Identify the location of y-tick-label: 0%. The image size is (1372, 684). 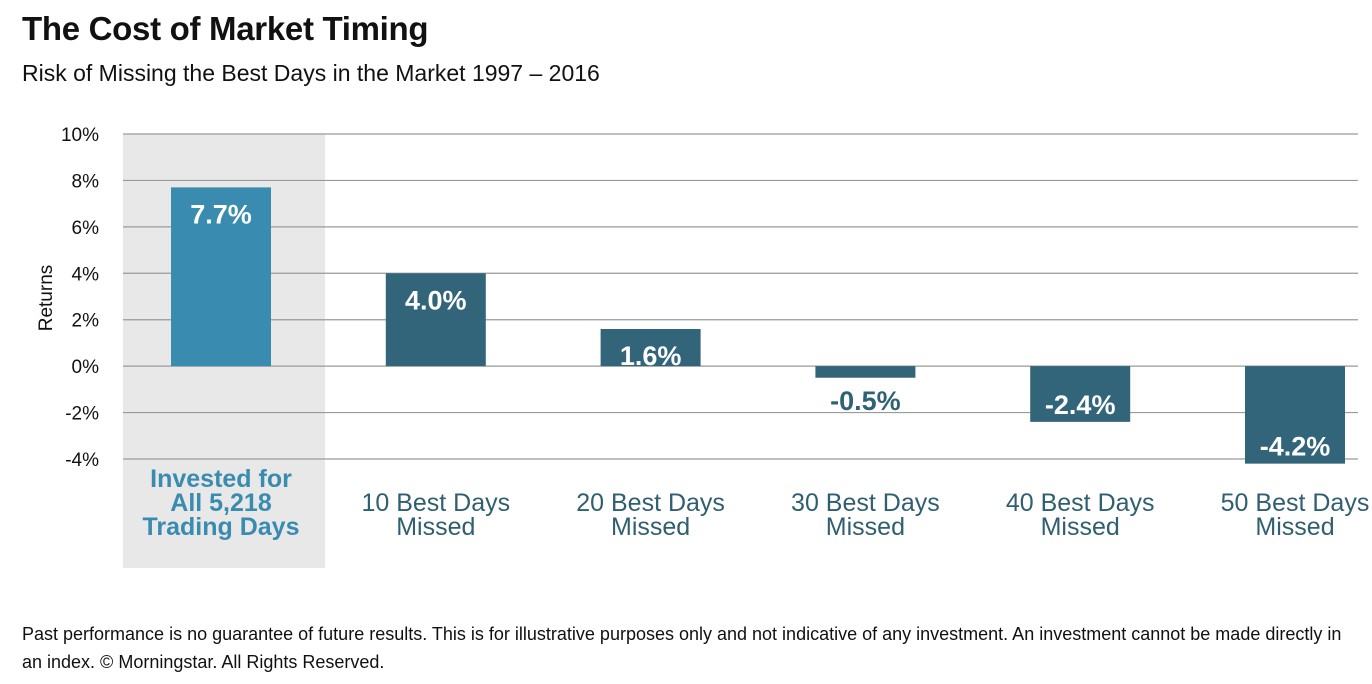
(86, 367).